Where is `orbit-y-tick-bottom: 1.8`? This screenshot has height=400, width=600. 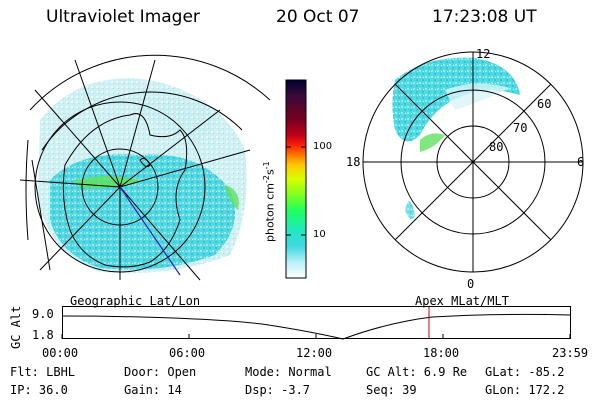
orbit-y-tick-bottom: 1.8 is located at coordinates (43, 335).